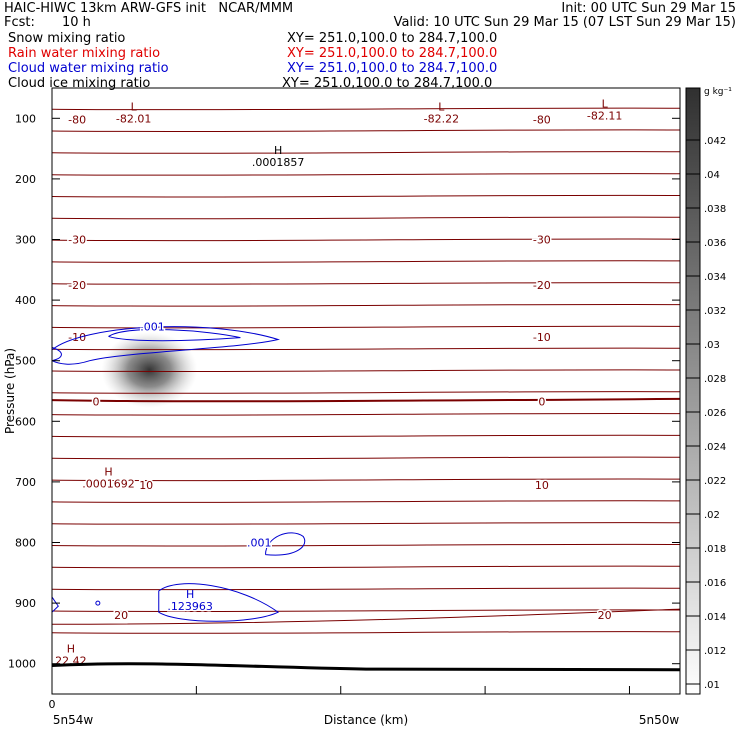 This screenshot has height=740, width=740. Describe the element at coordinates (392, 68) in the screenshot. I see `field-xy-cloud-water: XY= 251.0,100.0 to 284.7,100.0` at that location.